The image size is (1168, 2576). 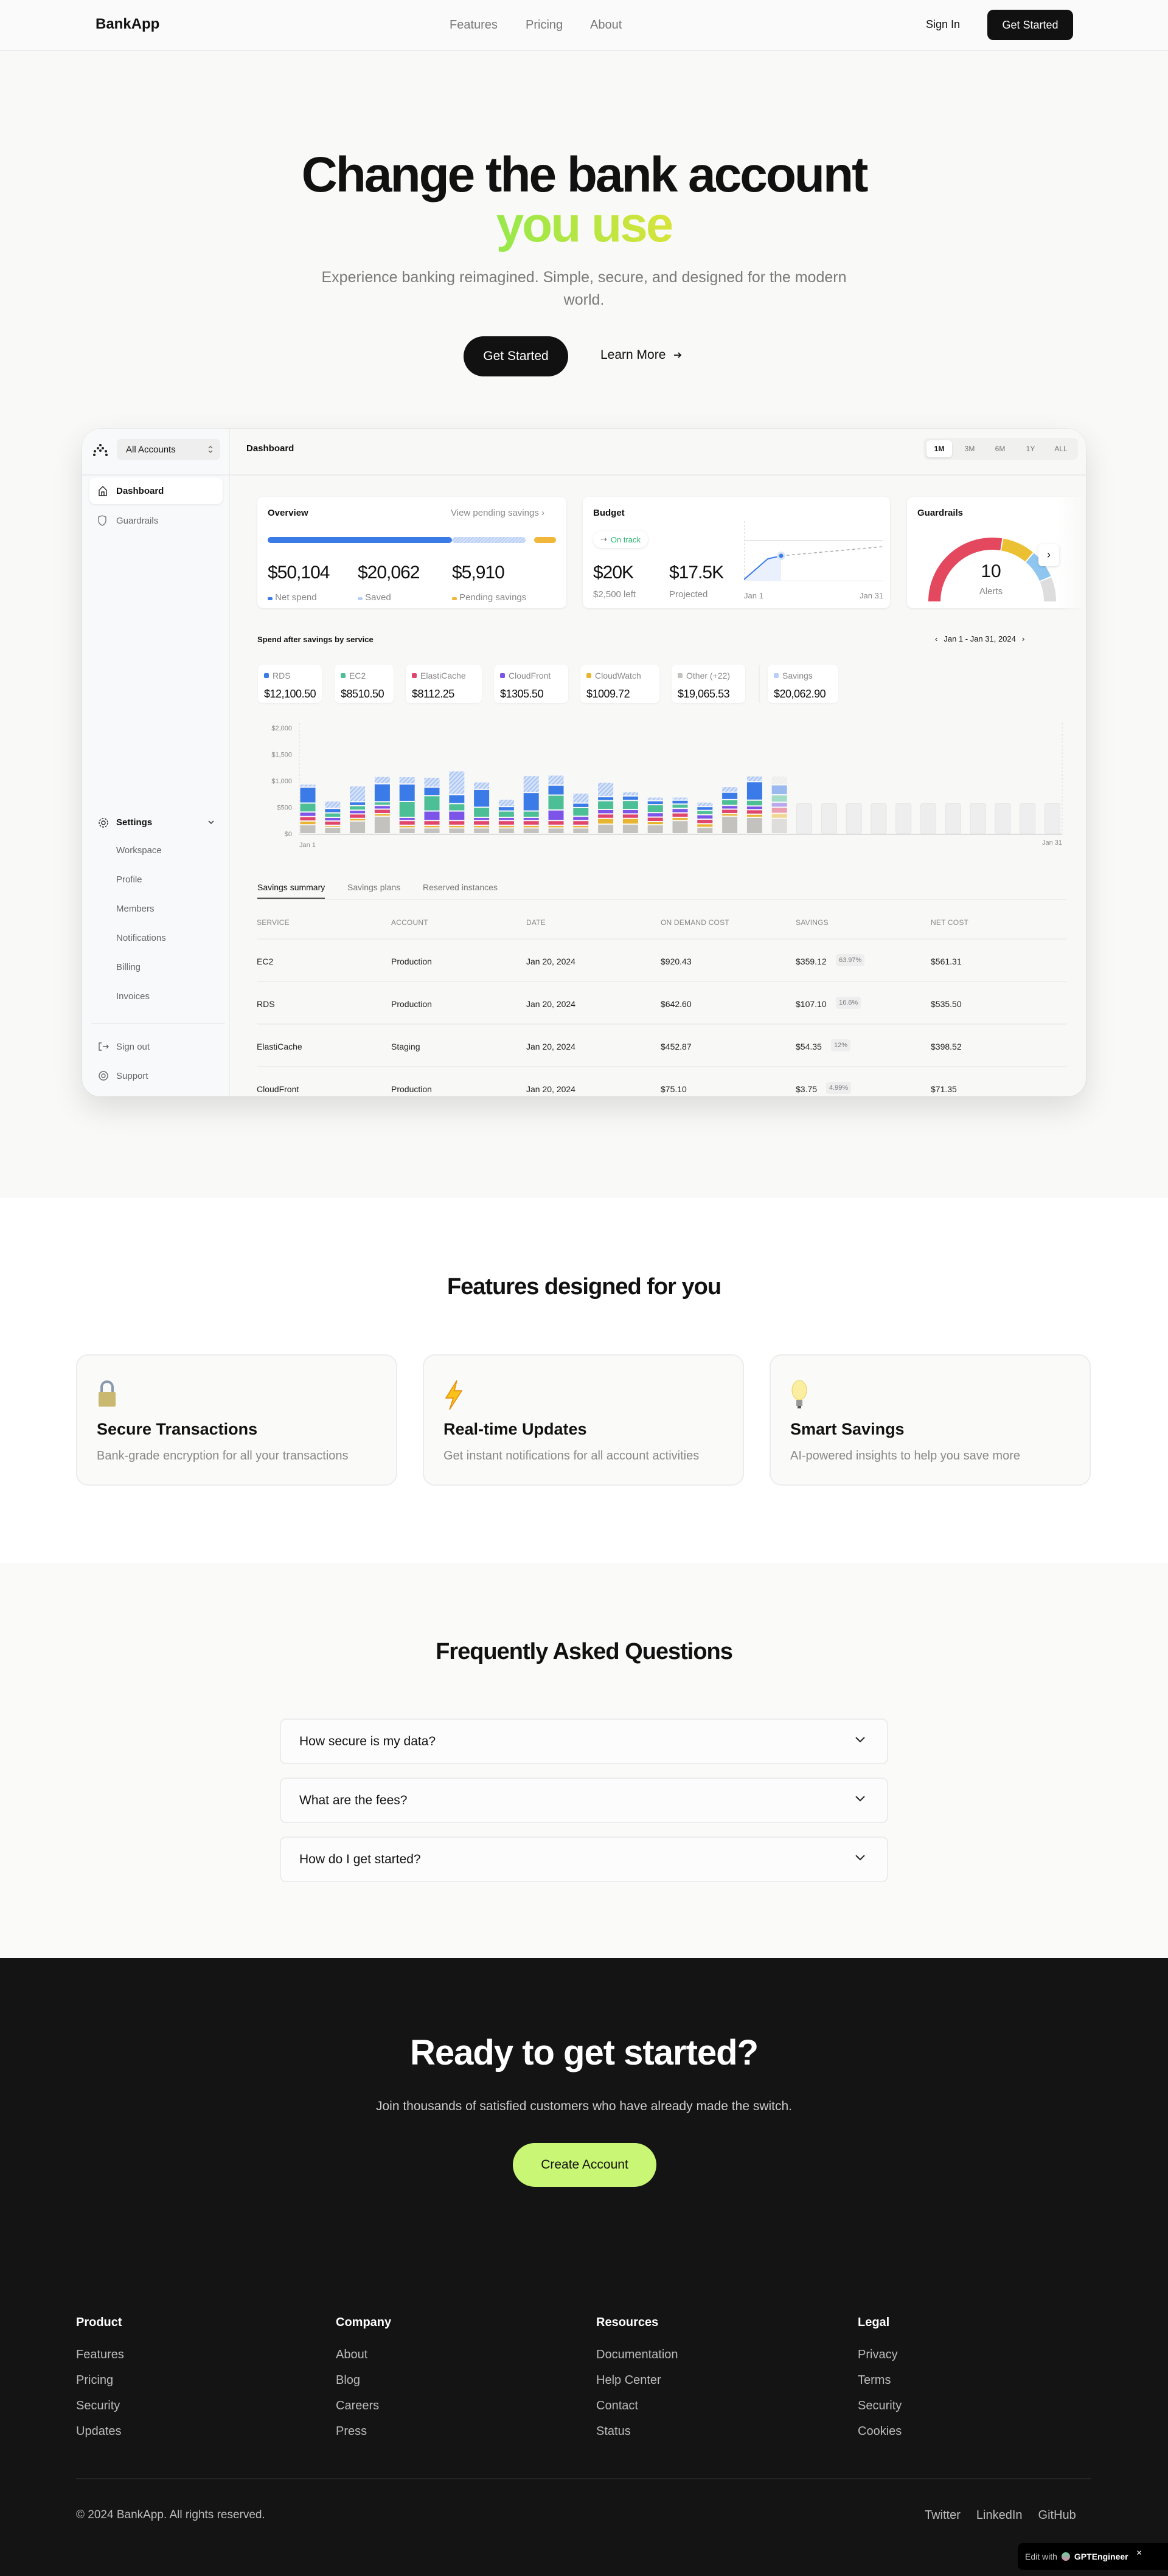 I want to click on nav-link-features: Features, so click(x=474, y=25).